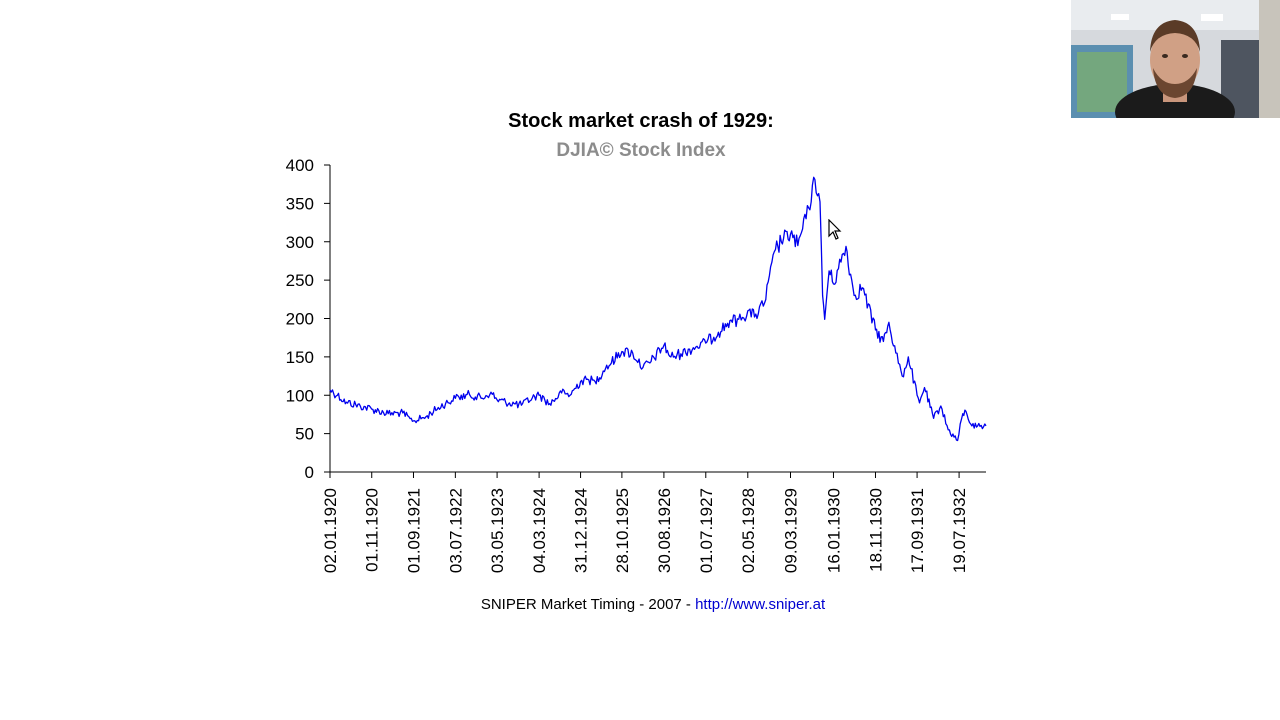  Describe the element at coordinates (748, 530) in the screenshot. I see `x-tick-label: 02.05.1928` at that location.